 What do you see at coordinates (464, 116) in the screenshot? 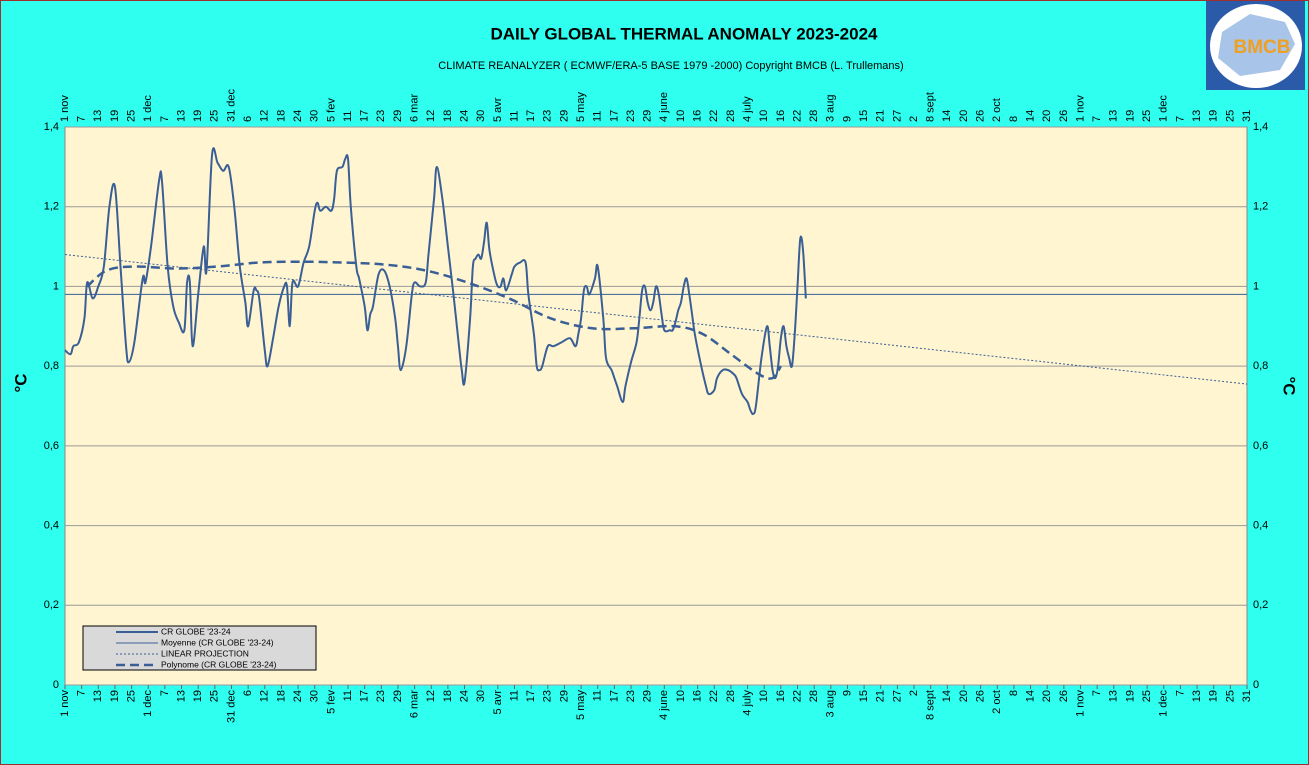
I see `x-top-tick-label: 24` at bounding box center [464, 116].